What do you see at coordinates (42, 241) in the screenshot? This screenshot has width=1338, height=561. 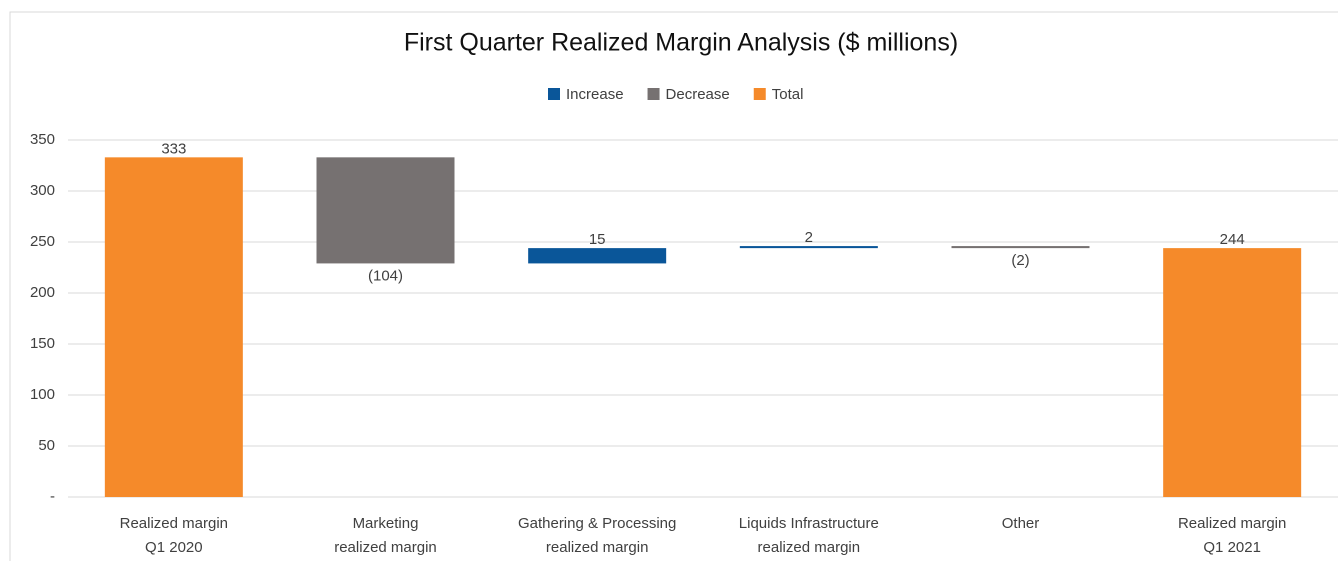 I see `y-tick-label: 250` at bounding box center [42, 241].